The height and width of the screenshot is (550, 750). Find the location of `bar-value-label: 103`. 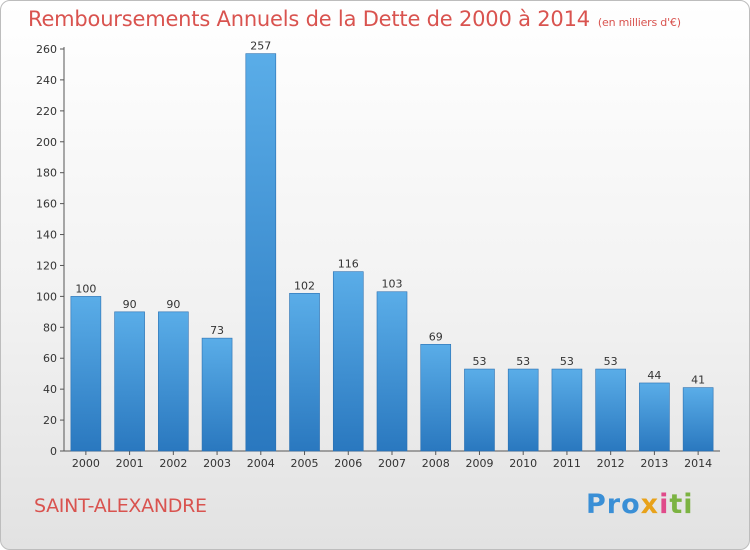

bar-value-label: 103 is located at coordinates (392, 284).